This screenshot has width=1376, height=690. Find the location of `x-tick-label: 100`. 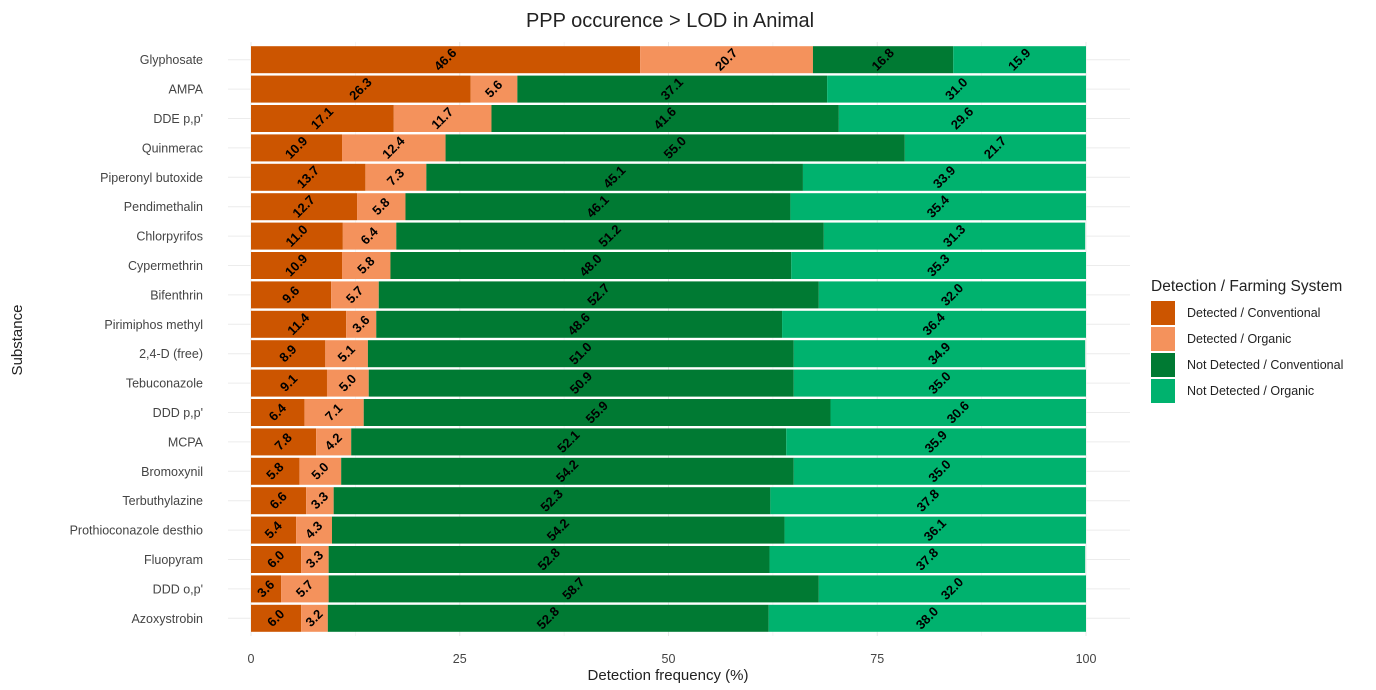

x-tick-label: 100 is located at coordinates (1086, 659).